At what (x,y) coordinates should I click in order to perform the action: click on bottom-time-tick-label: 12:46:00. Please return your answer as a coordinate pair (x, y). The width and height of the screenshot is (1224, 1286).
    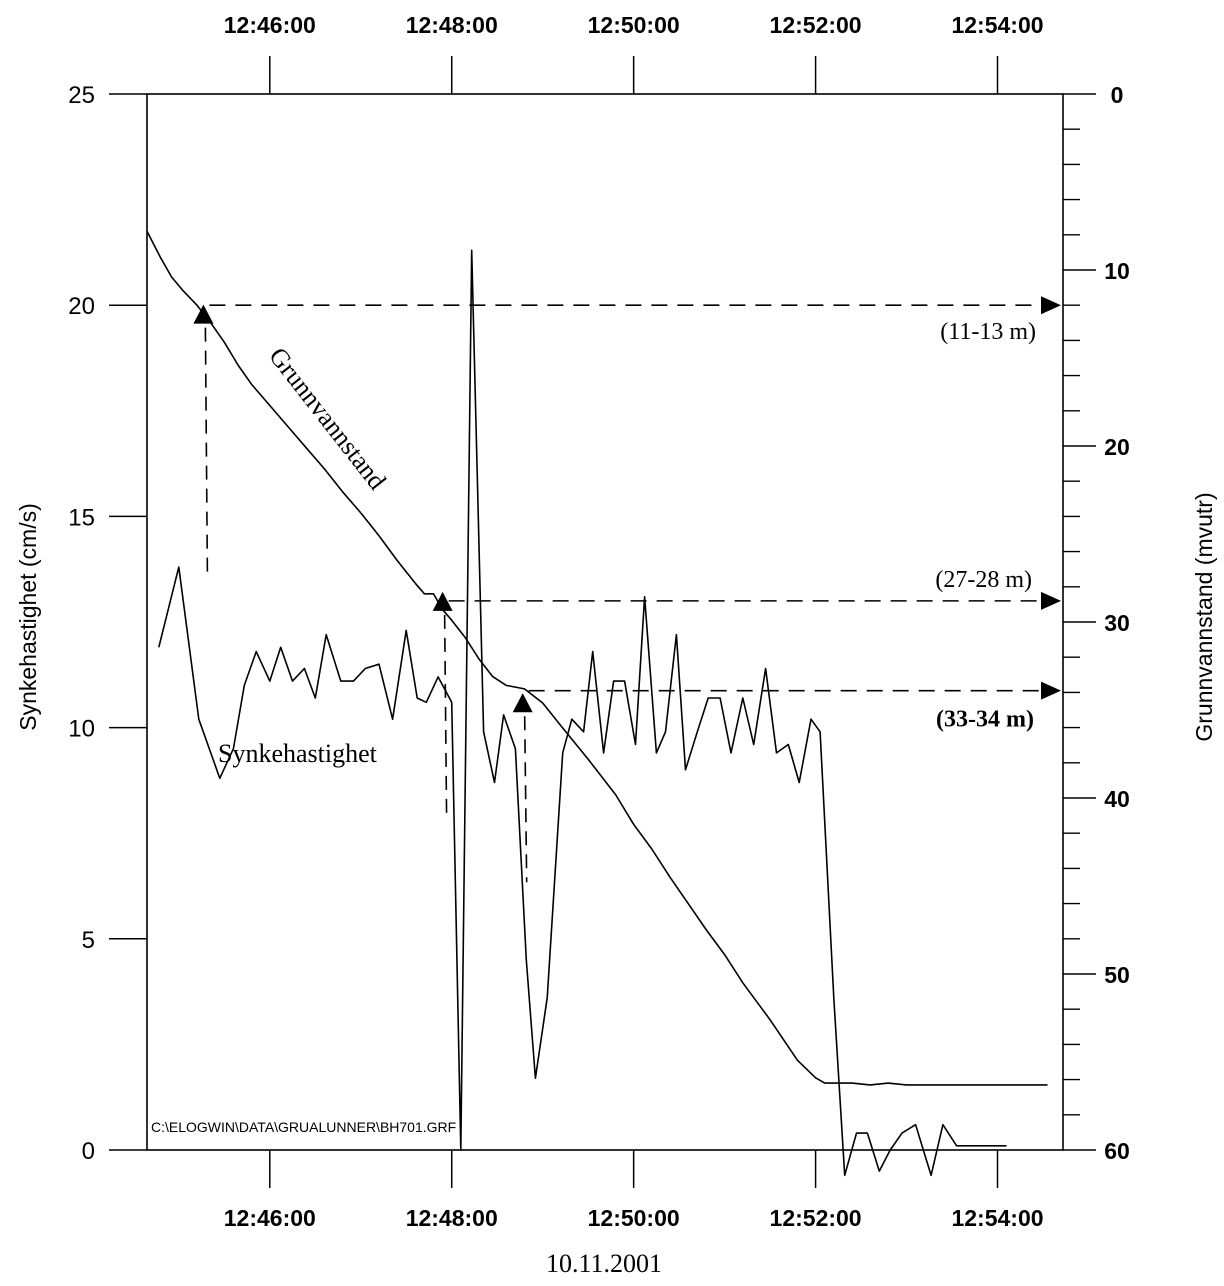
    Looking at the image, I should click on (270, 1218).